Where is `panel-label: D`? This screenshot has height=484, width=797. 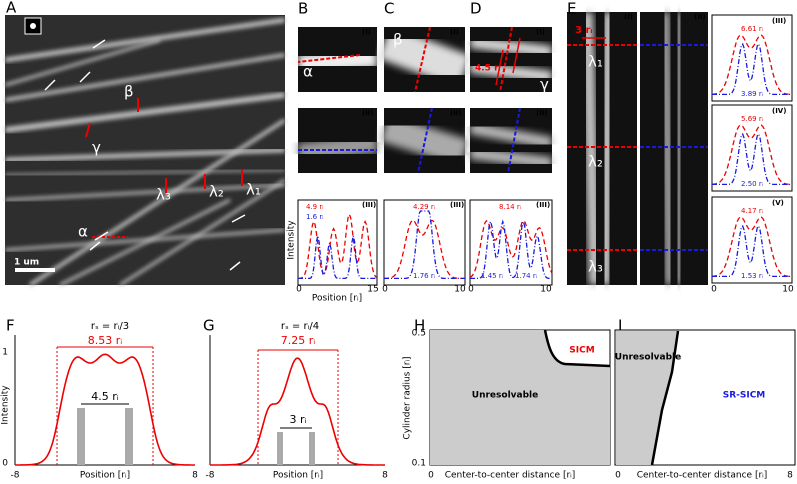 panel-label: D is located at coordinates (476, 9).